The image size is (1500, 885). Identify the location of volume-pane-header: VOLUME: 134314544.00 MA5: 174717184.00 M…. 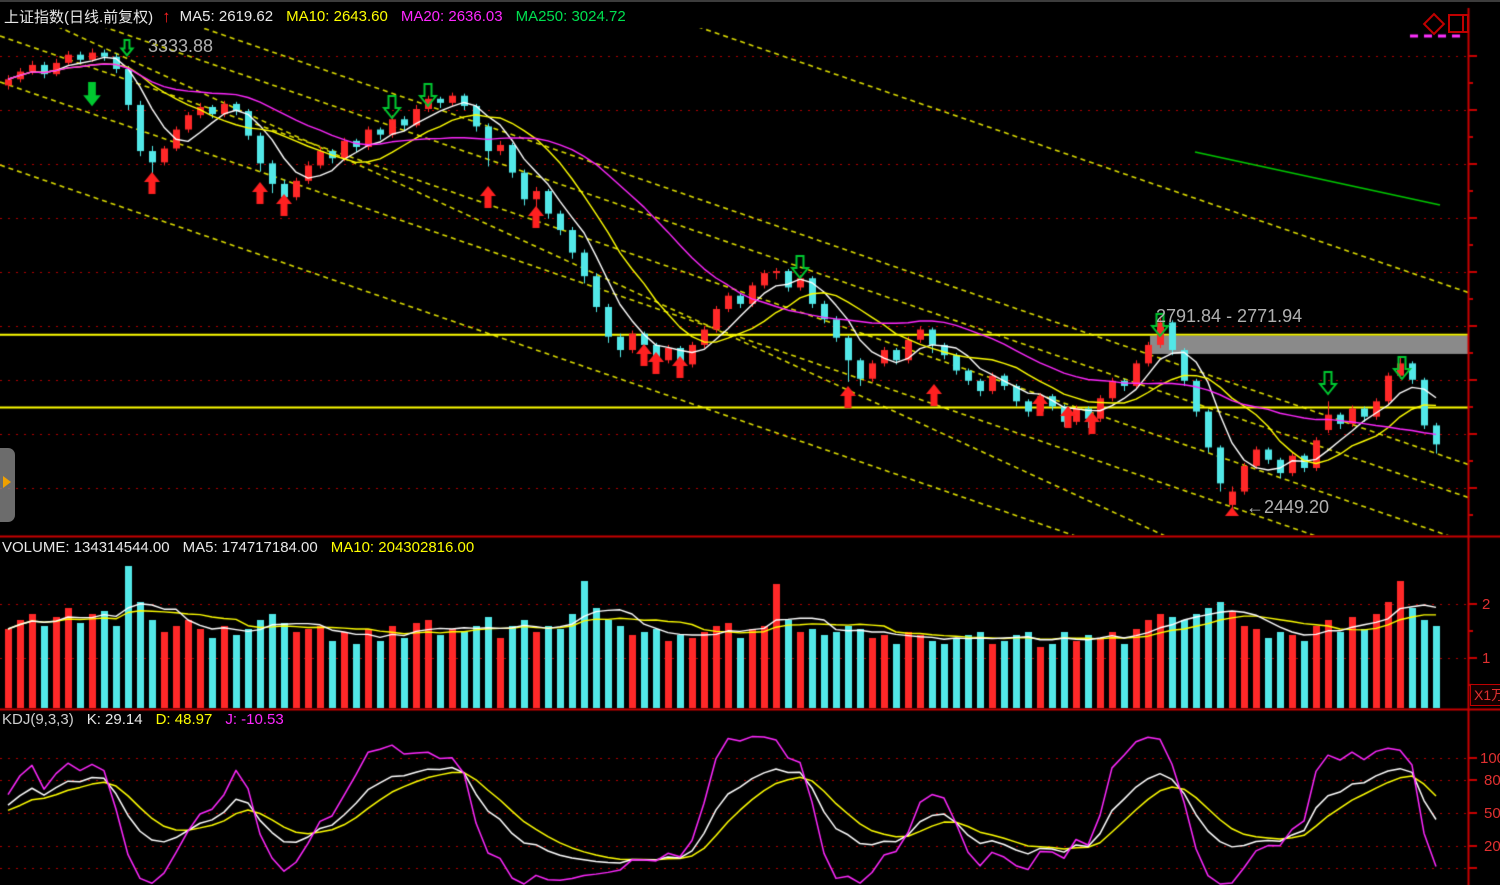
(238, 547).